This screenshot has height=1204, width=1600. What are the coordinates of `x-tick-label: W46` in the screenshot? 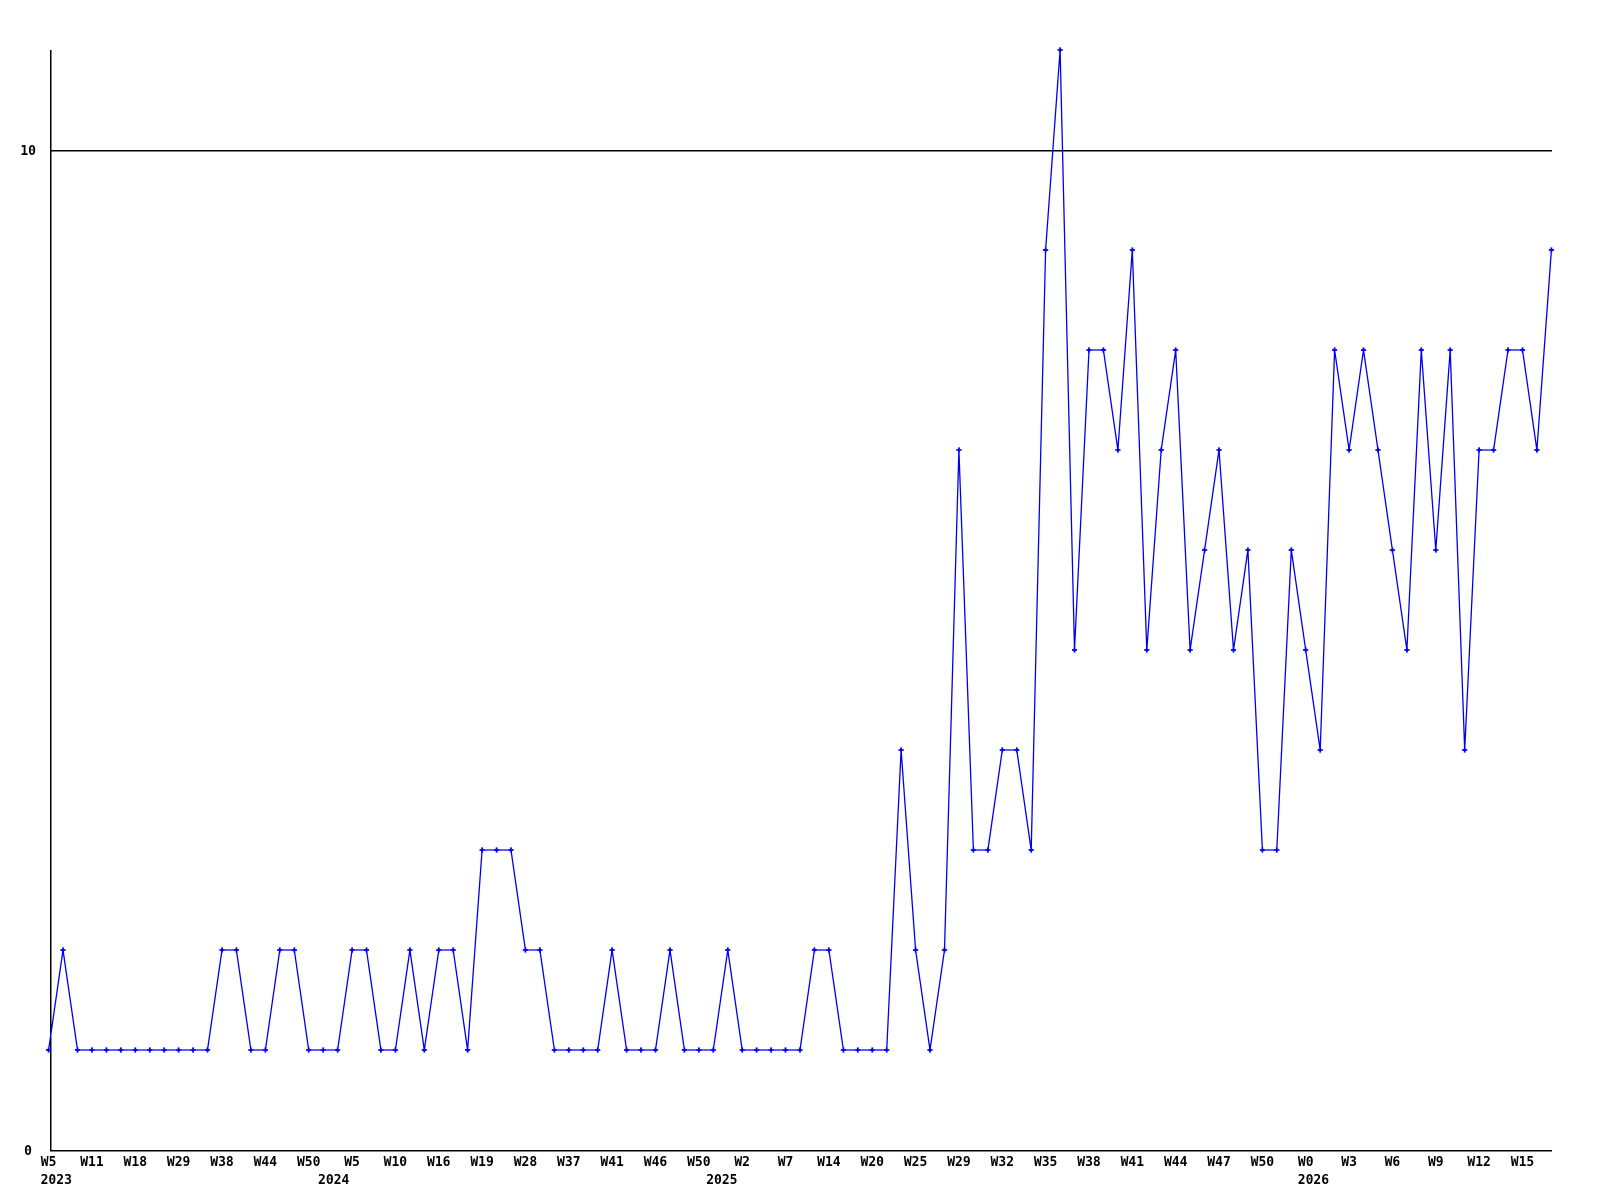 It's located at (656, 1162).